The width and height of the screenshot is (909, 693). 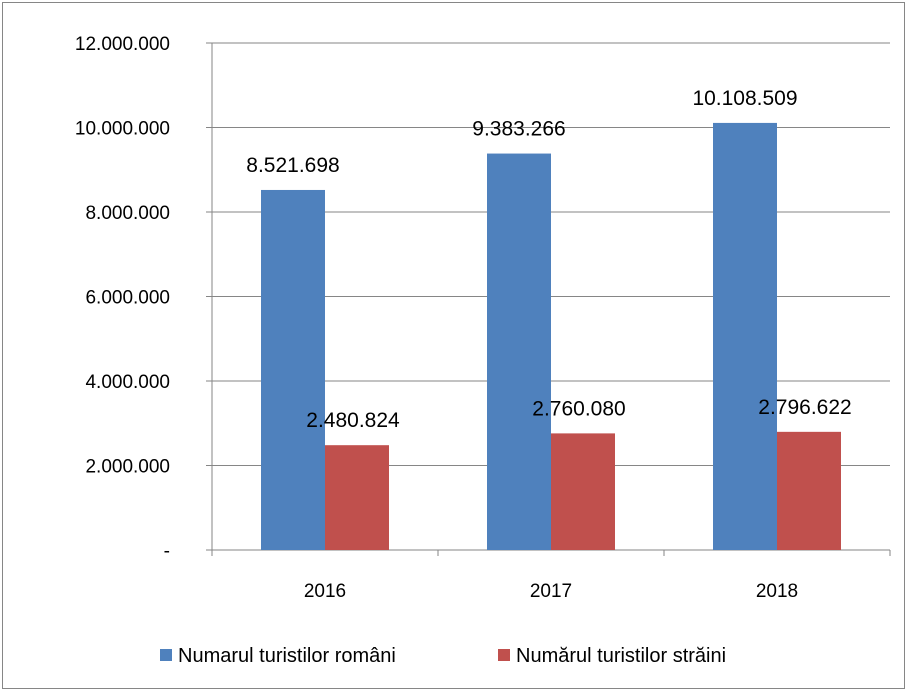 What do you see at coordinates (518, 129) in the screenshot?
I see `data-label: 9.383.266` at bounding box center [518, 129].